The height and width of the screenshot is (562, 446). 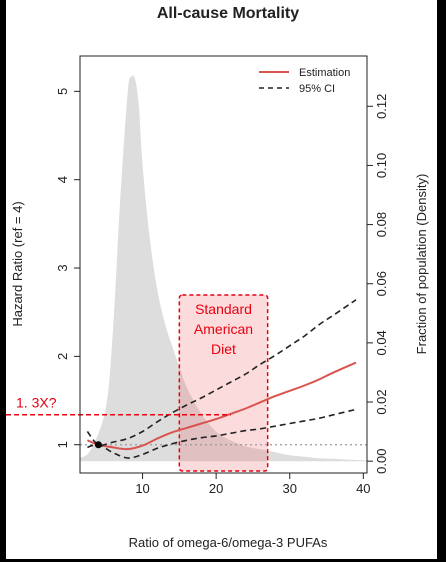 I want to click on ci-lower-line, so click(x=222, y=433).